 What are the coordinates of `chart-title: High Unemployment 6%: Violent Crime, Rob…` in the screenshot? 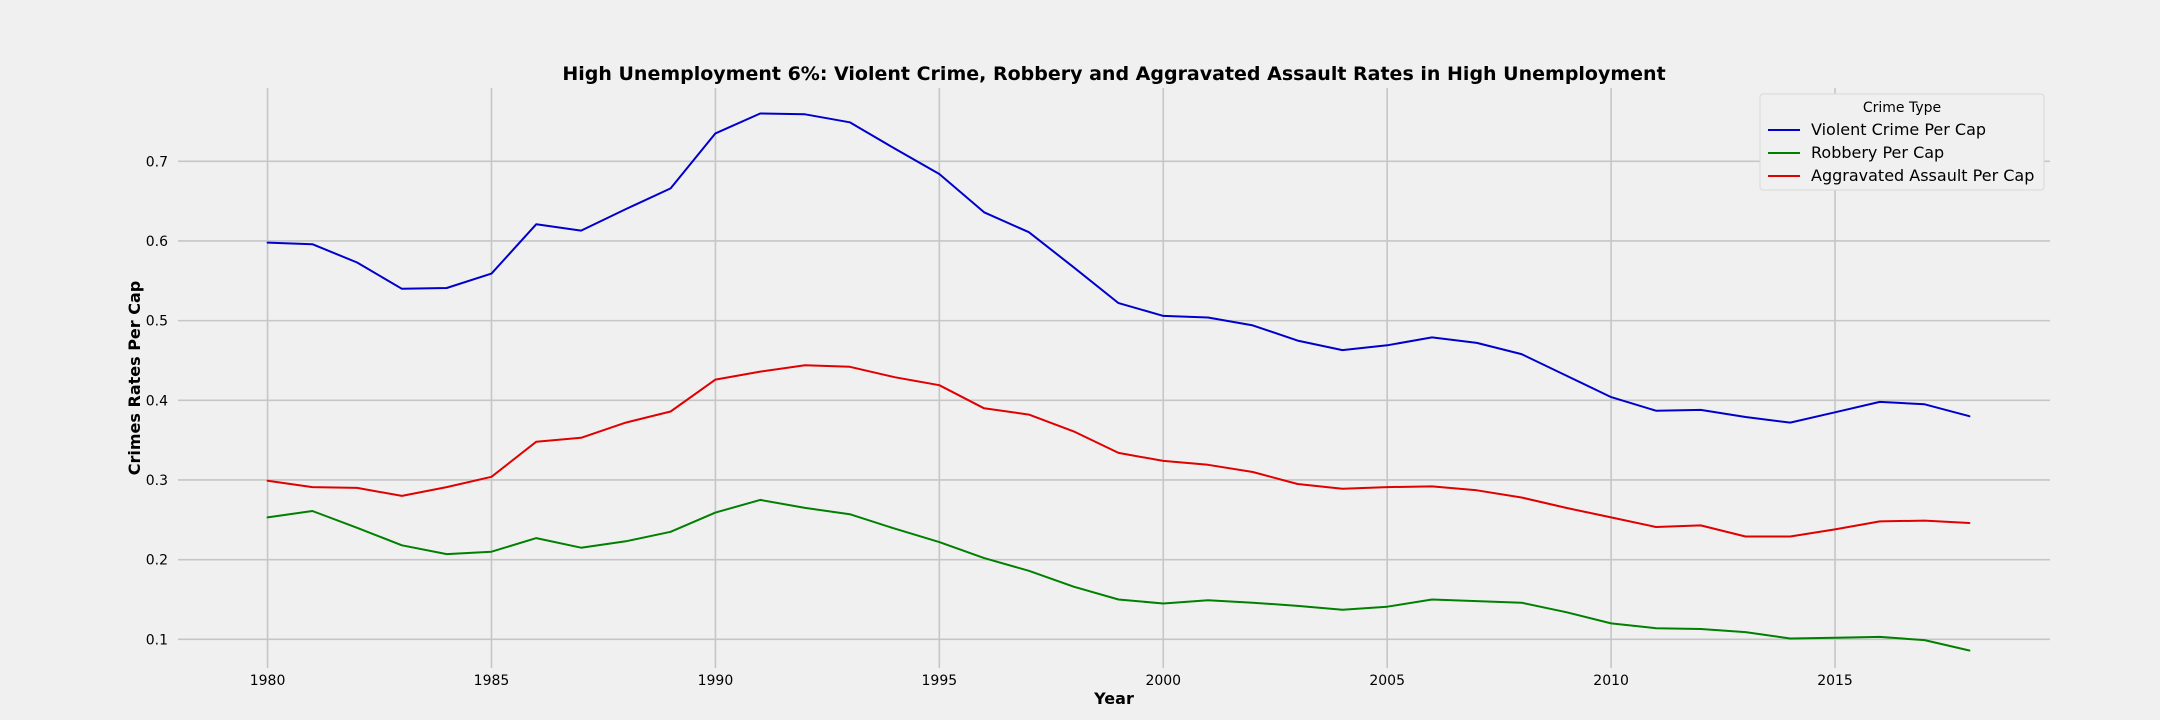 It's located at (1113, 74).